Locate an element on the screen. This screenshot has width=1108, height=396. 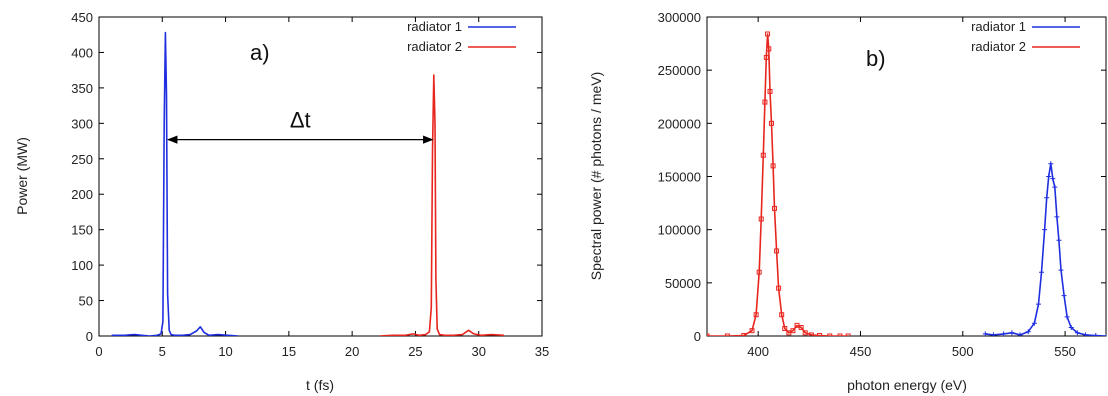
panel-b-series-2-line is located at coordinates (778, 184).